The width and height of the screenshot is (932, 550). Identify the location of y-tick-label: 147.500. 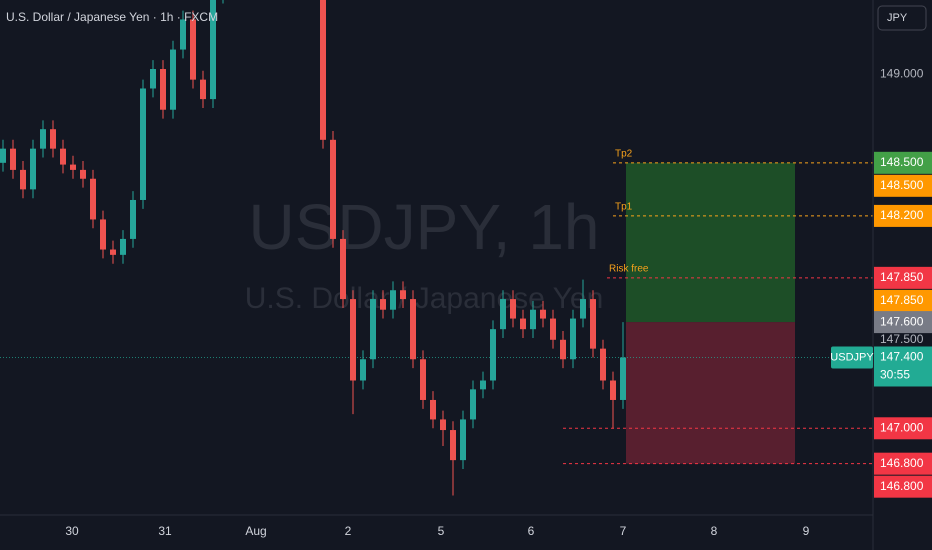
(902, 339).